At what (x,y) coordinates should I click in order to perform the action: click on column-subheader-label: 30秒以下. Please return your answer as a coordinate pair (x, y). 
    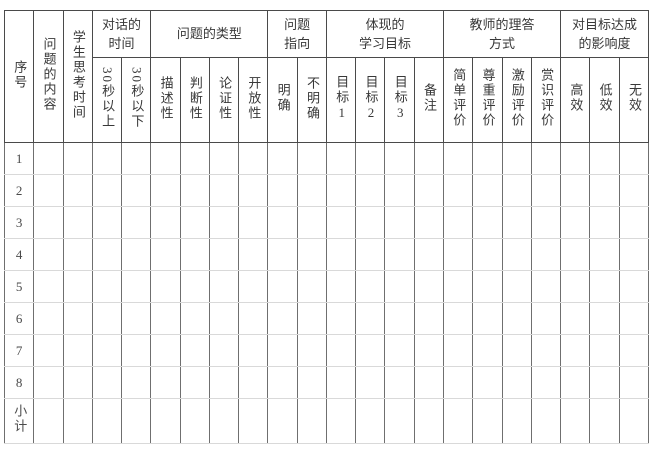
    Looking at the image, I should click on (137, 98).